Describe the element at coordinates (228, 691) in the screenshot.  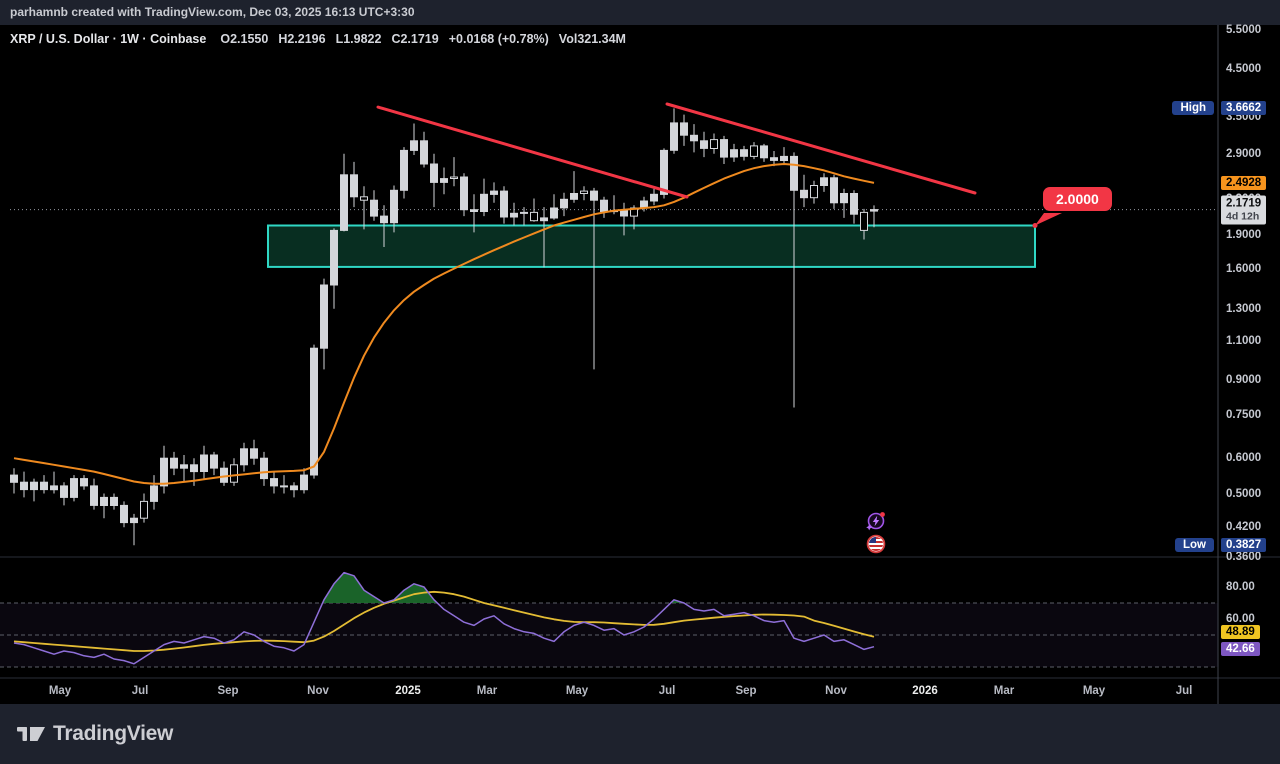
I see `time-tick: Sep` at that location.